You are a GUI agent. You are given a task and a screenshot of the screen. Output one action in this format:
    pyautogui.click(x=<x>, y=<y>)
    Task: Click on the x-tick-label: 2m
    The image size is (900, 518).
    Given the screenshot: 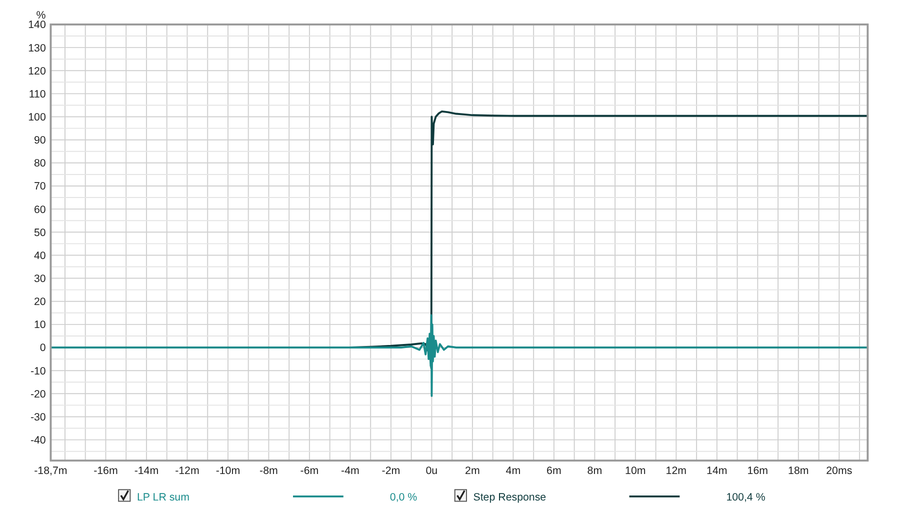 What is the action you would take?
    pyautogui.click(x=472, y=471)
    